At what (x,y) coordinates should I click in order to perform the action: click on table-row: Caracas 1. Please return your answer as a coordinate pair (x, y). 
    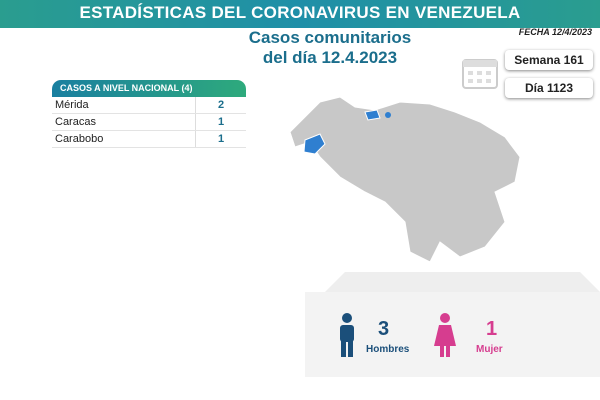
    Looking at the image, I should click on (149, 122).